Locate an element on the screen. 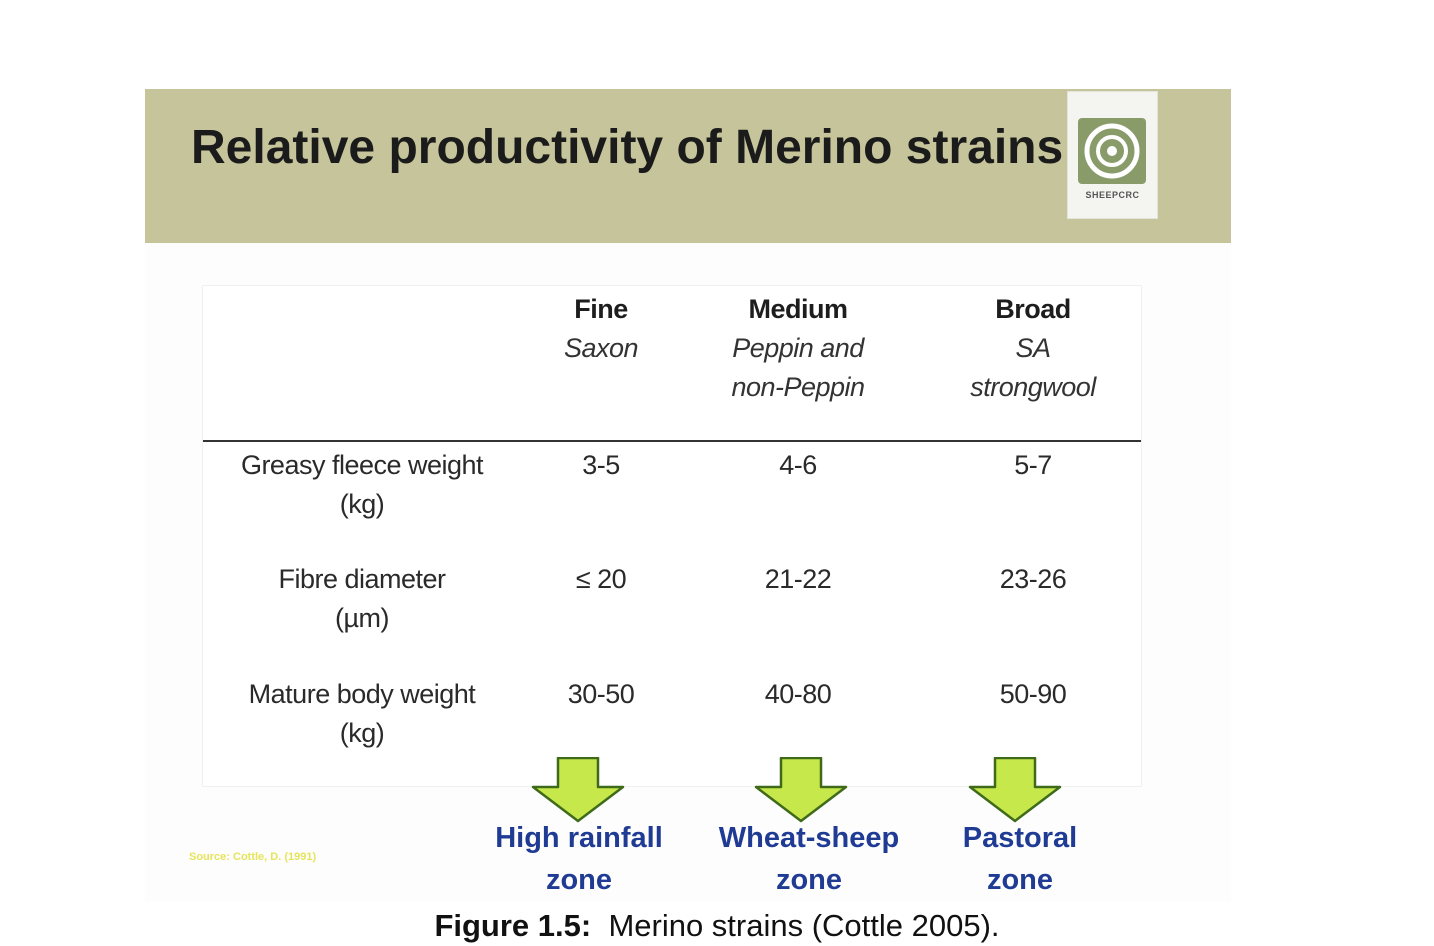  caption-label: Figure 1.5: is located at coordinates (513, 925).